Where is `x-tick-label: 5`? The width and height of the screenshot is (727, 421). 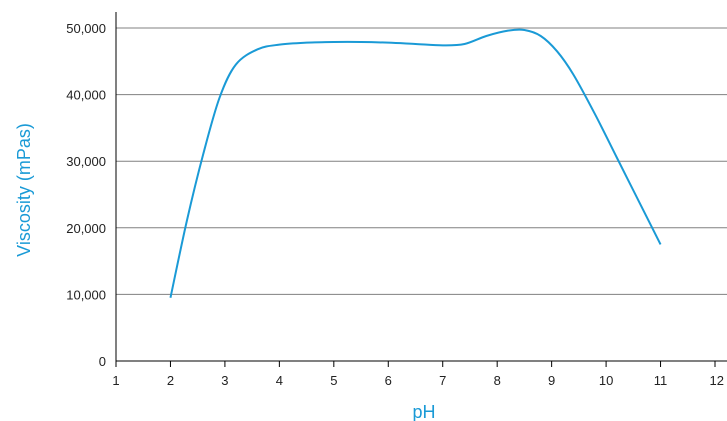 x-tick-label: 5 is located at coordinates (333, 380).